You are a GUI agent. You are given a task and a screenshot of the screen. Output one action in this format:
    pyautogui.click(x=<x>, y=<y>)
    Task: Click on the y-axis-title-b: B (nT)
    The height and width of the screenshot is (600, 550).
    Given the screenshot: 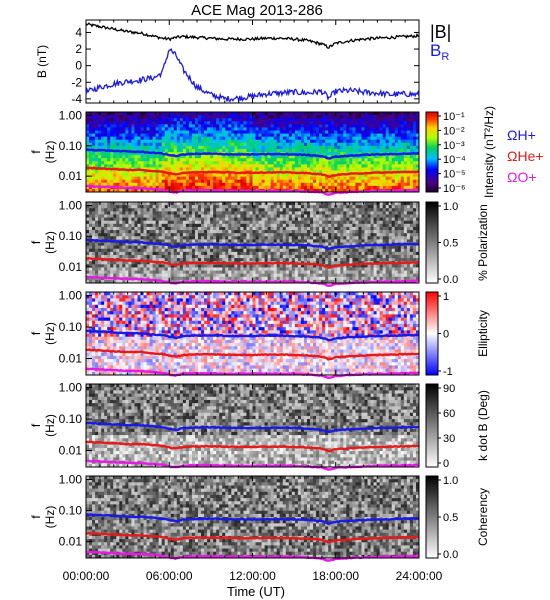 What is the action you would take?
    pyautogui.click(x=42, y=61)
    